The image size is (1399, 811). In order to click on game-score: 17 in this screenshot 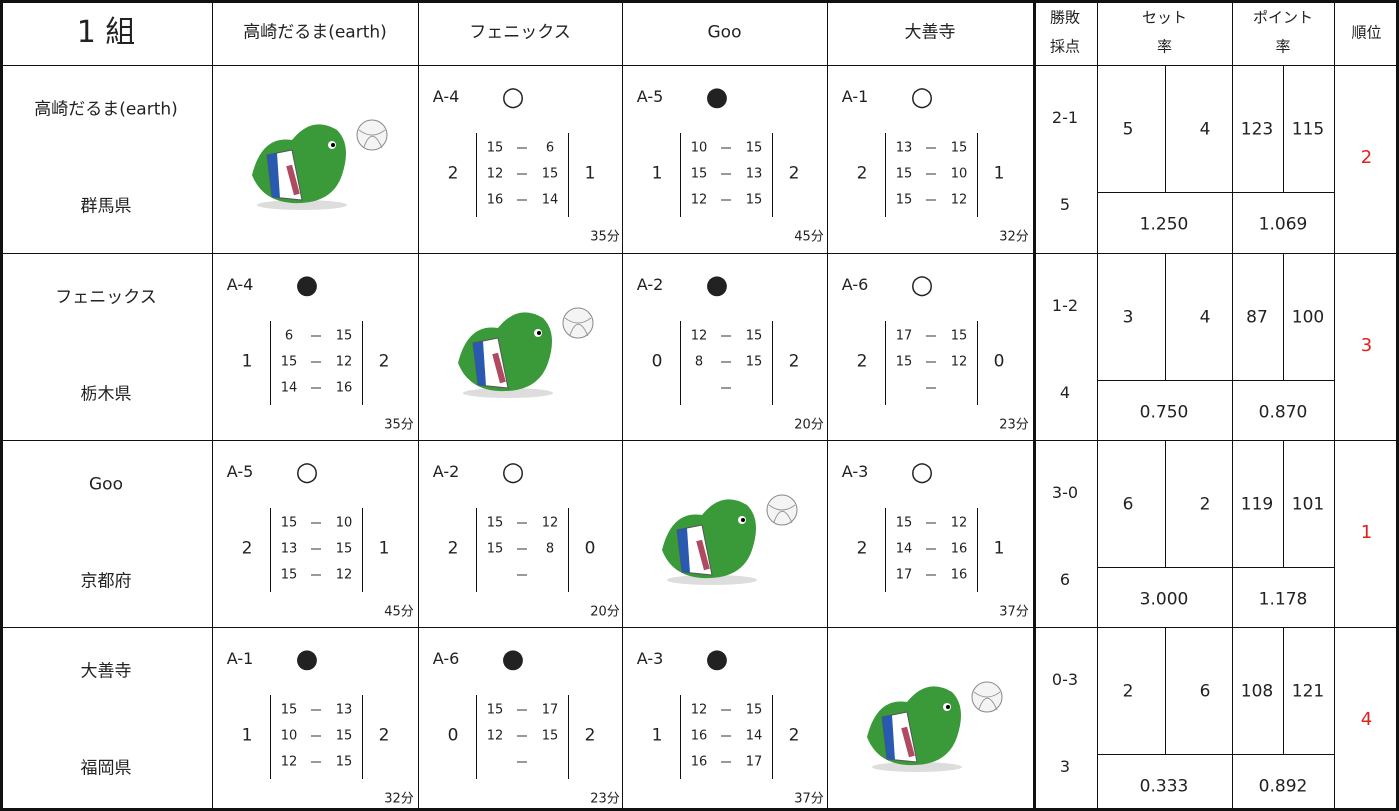, I will do `click(904, 575)`.